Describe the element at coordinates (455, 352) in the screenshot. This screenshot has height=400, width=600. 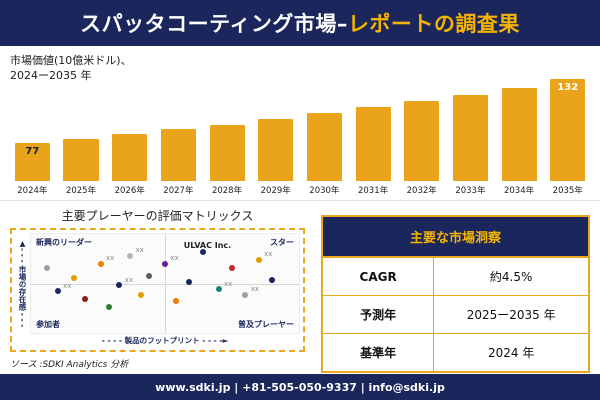
I see `table-row: 基準年 2024 年` at that location.